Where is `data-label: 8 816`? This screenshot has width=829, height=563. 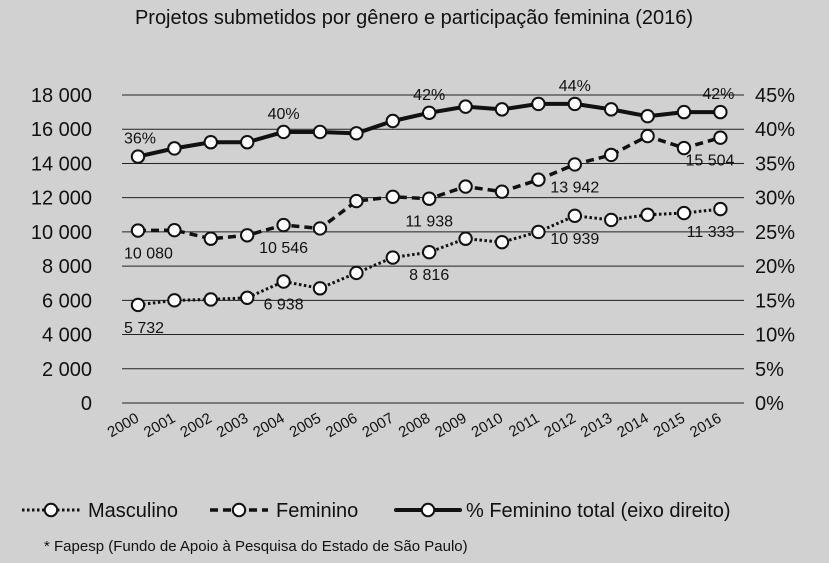 data-label: 8 816 is located at coordinates (429, 275).